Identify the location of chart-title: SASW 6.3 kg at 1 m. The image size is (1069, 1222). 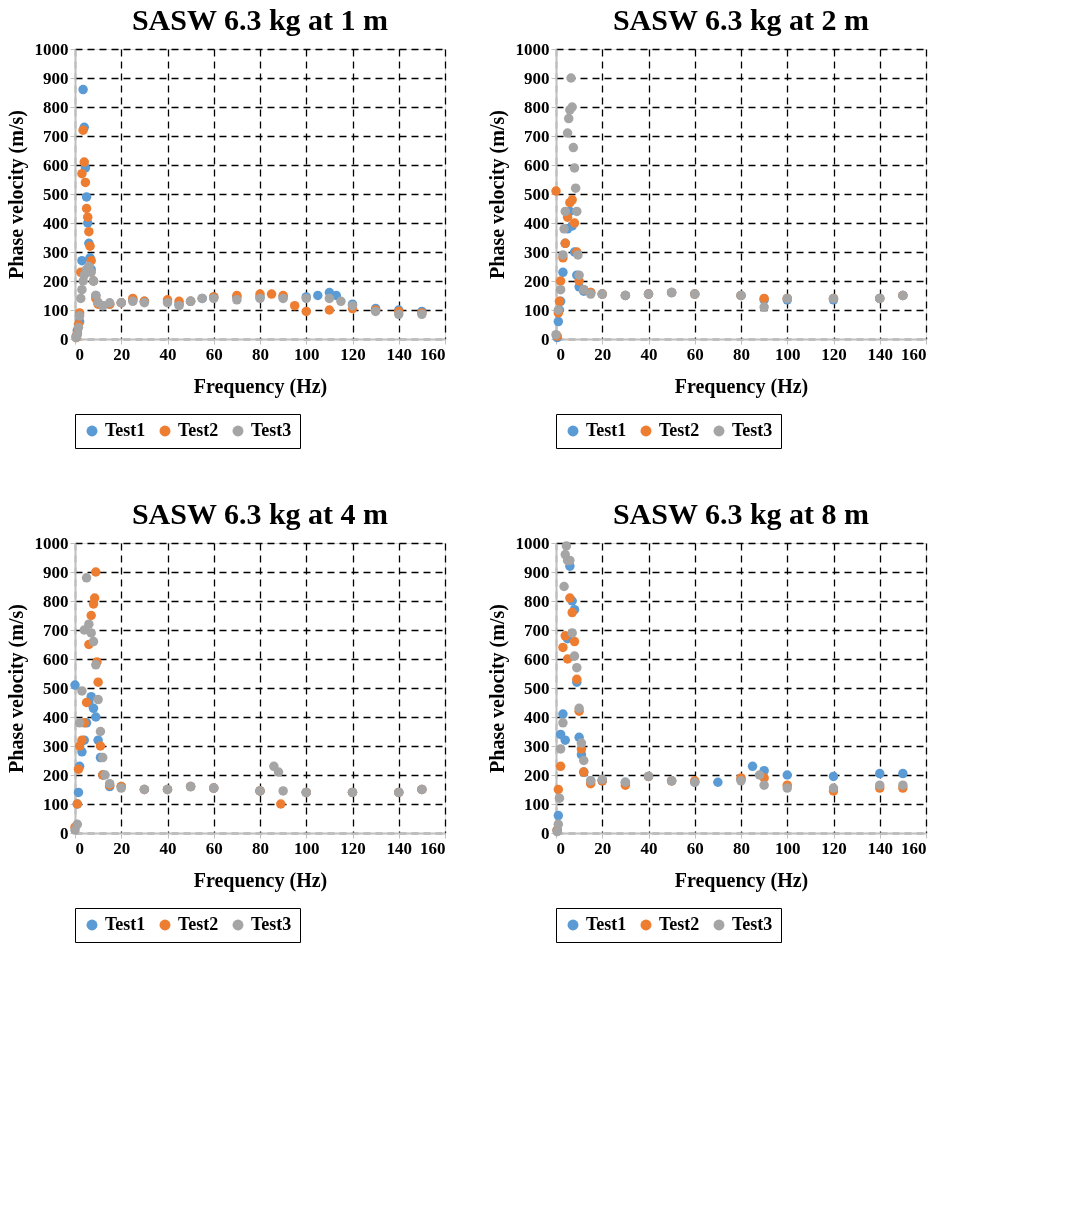
(260, 19).